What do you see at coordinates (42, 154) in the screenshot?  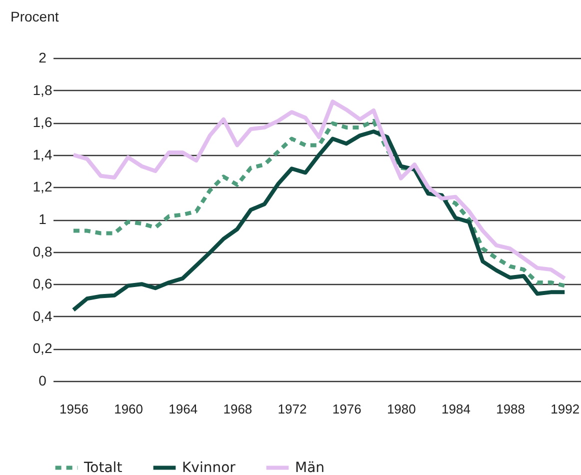 I see `y-tick-label: 1,4` at bounding box center [42, 154].